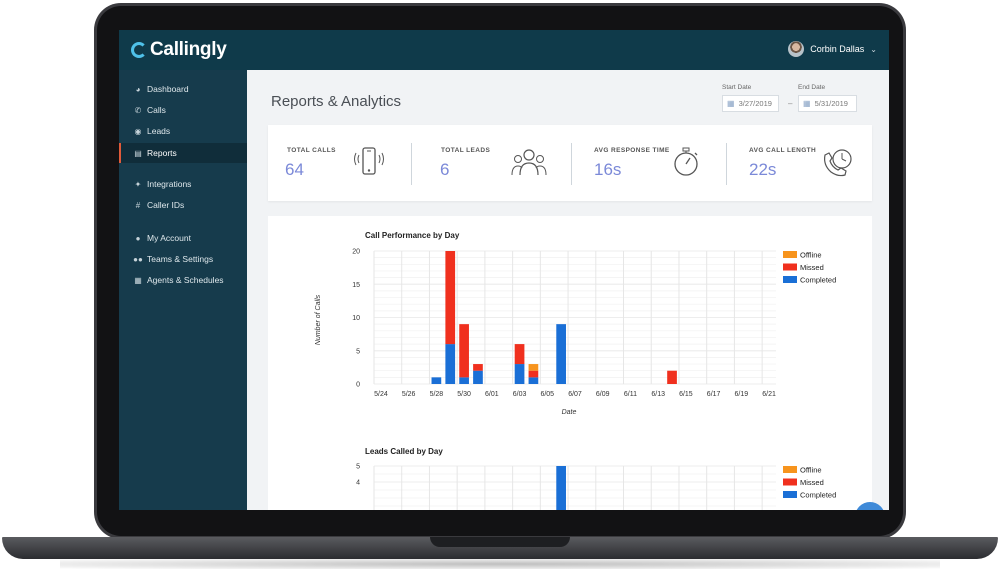  What do you see at coordinates (185, 280) in the screenshot?
I see `sidebar-item-label: Agents & Schedules` at bounding box center [185, 280].